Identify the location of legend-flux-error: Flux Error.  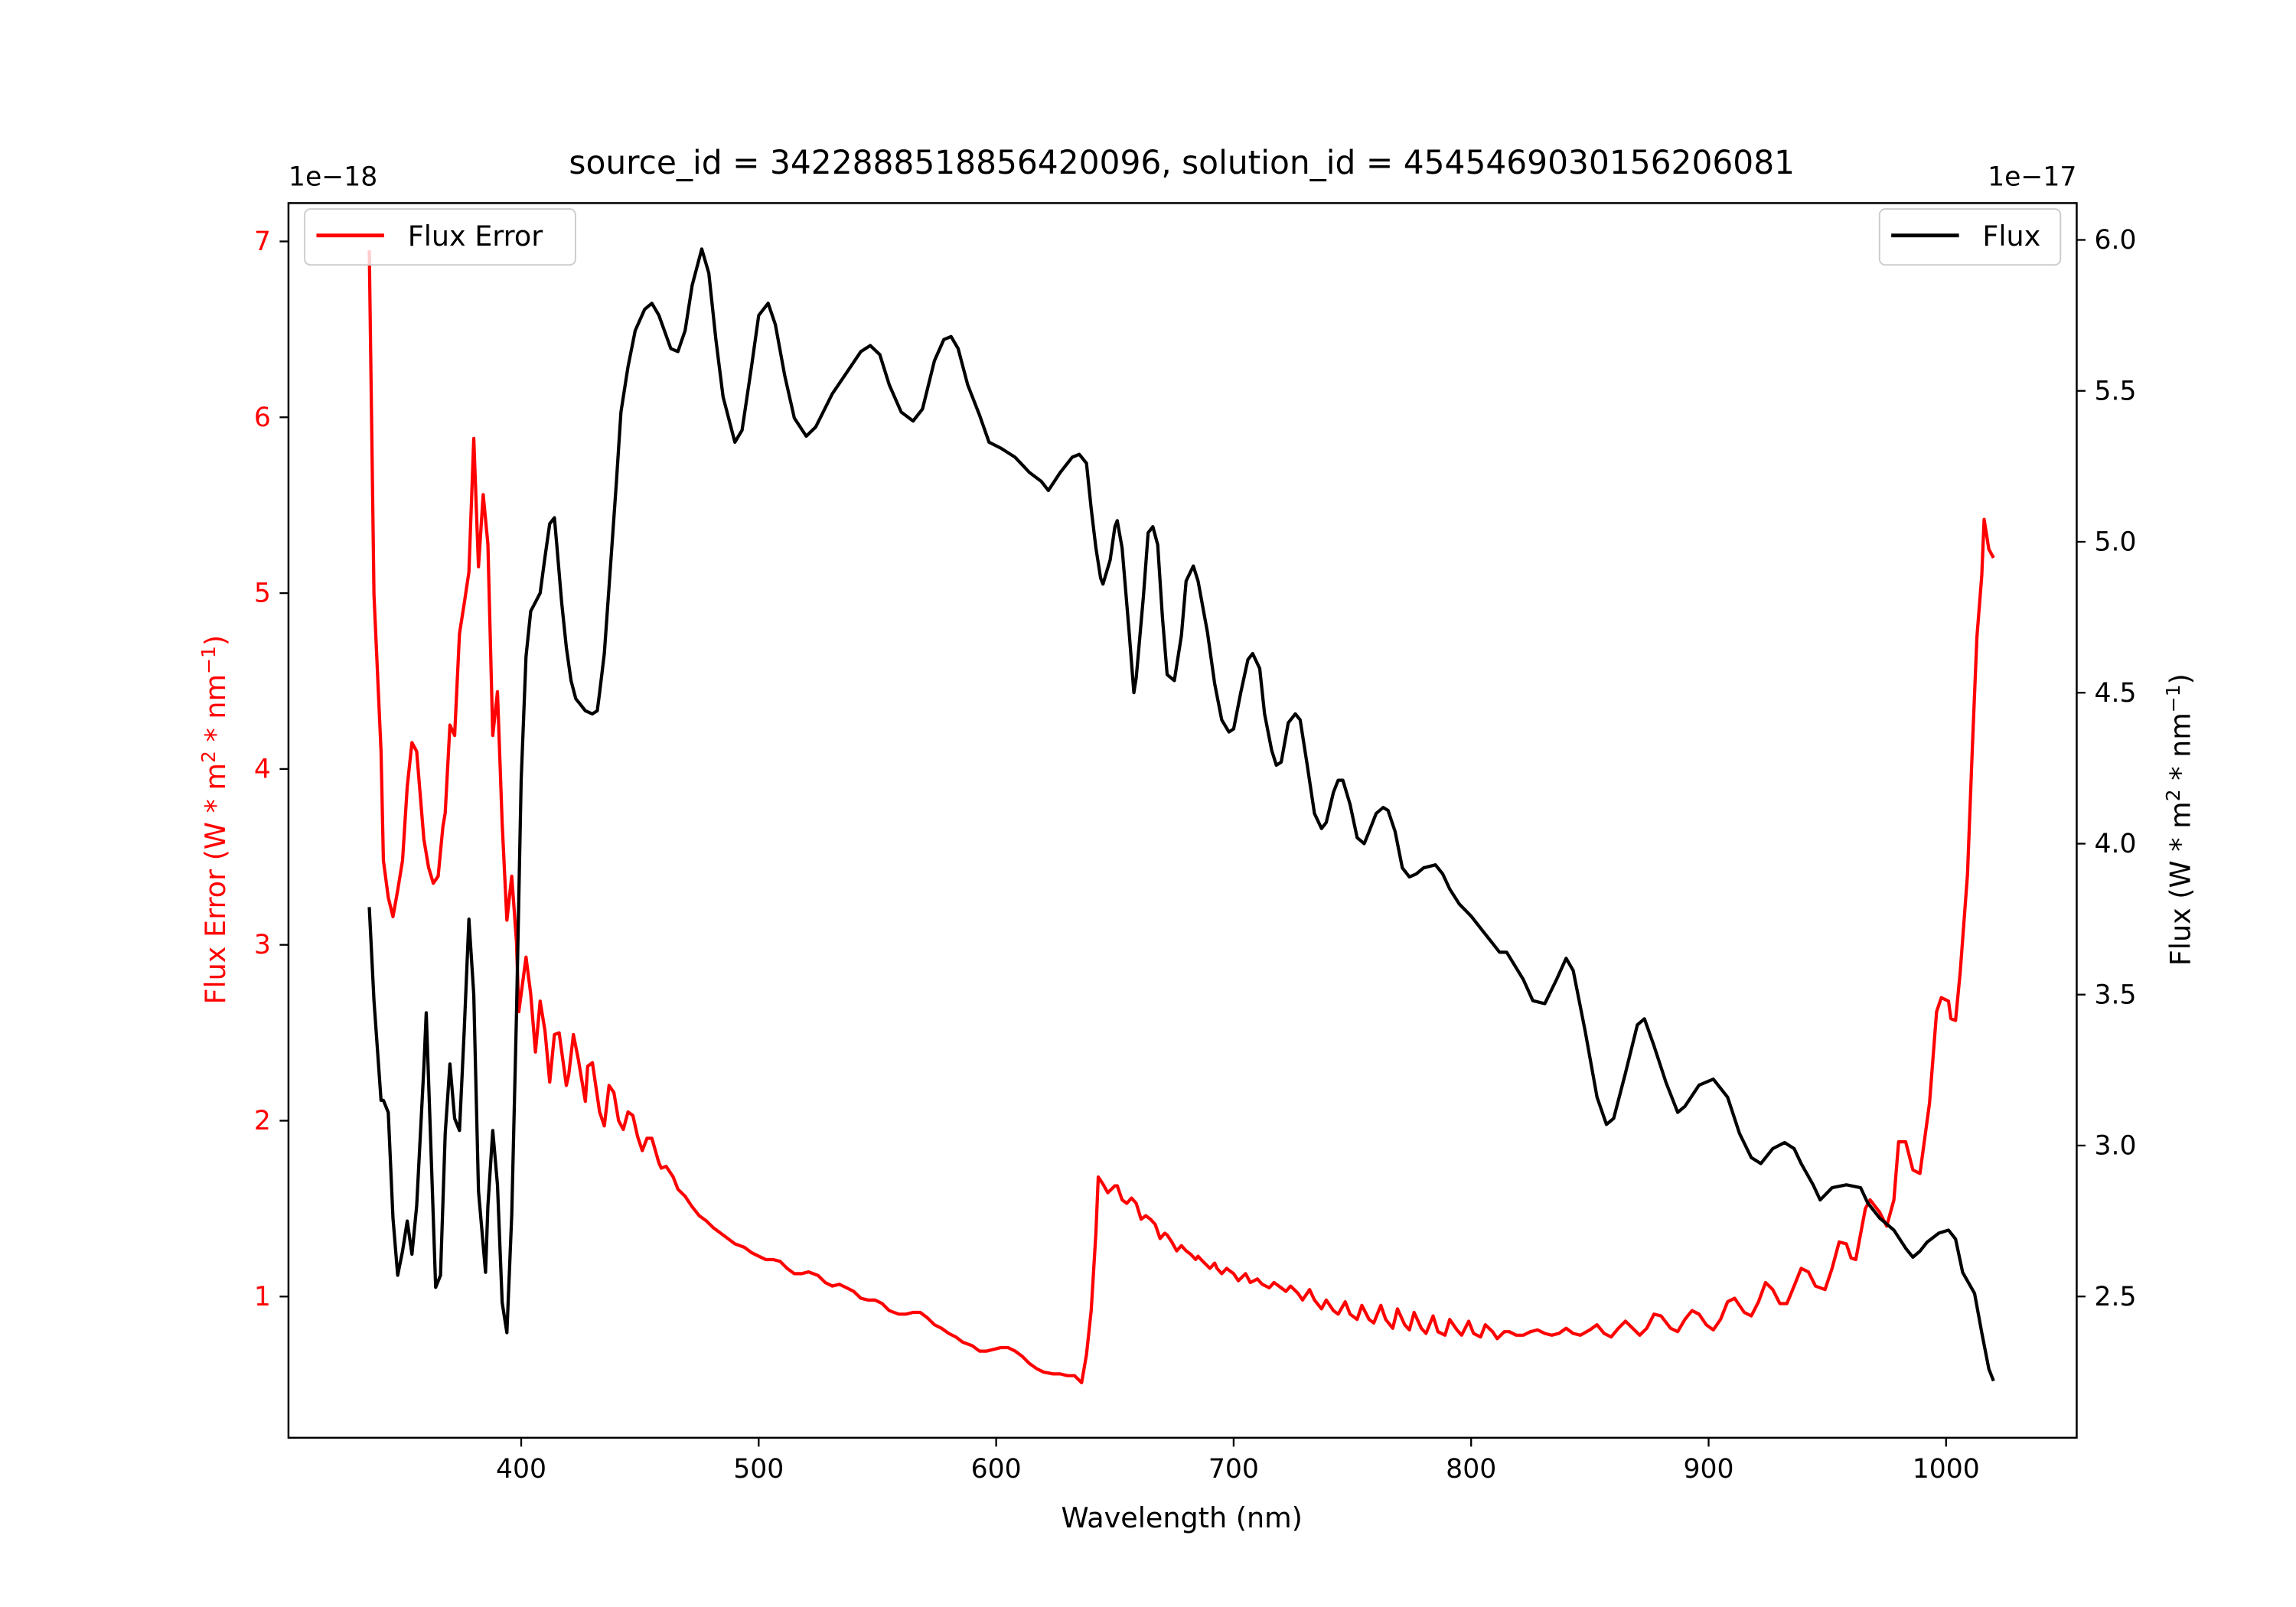
(440, 237).